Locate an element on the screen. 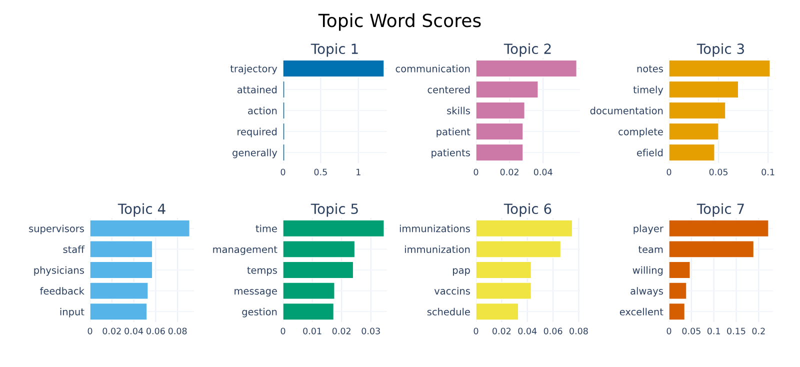 Image resolution: width=800 pixels, height=367 pixels. y-tick-label: efield is located at coordinates (650, 152).